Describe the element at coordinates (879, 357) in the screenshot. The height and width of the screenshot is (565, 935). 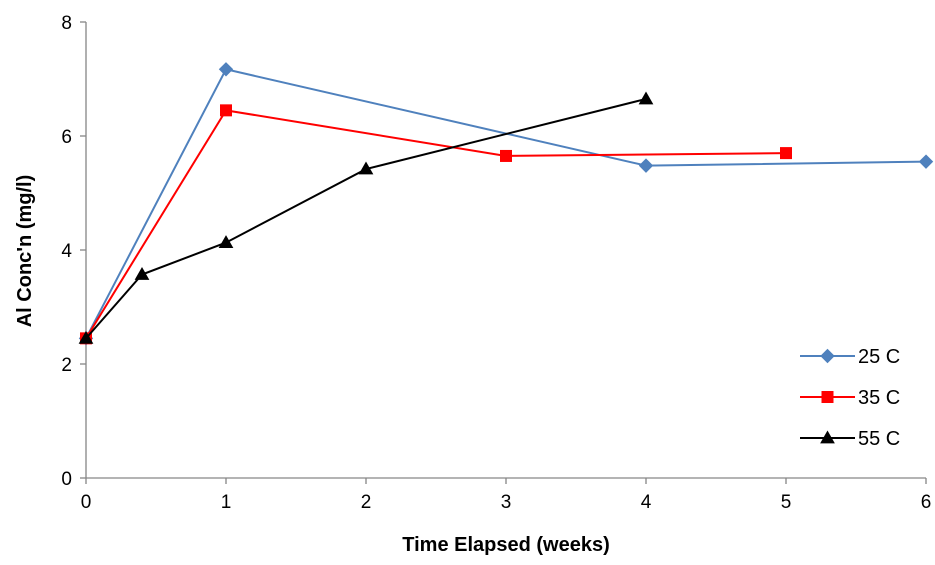
I see `legend-label: 25 C` at that location.